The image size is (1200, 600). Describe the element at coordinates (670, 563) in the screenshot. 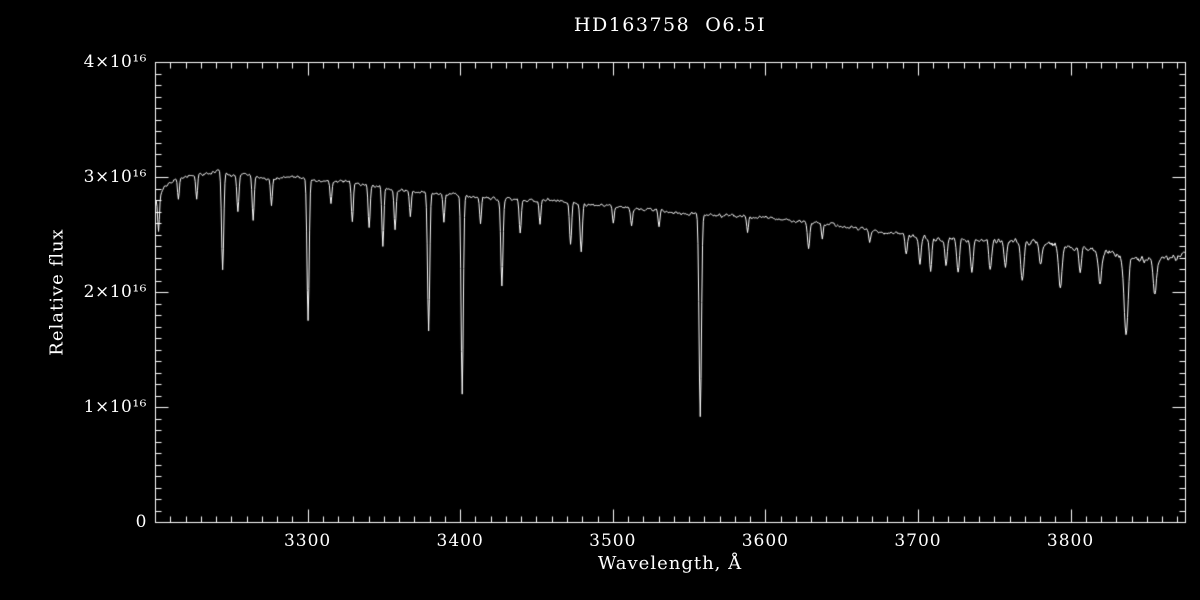

I see `x-axis-label: Wavelength, Å` at that location.